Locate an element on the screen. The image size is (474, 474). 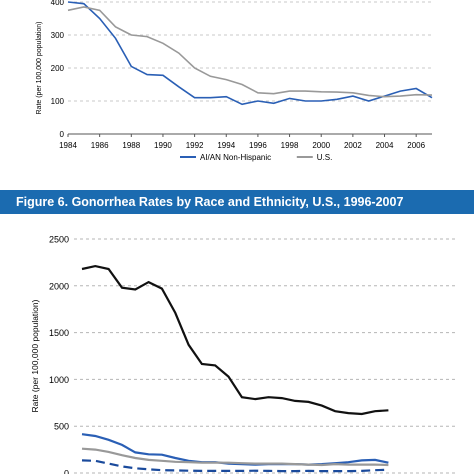
x-tick-label: 1992 is located at coordinates (195, 145).